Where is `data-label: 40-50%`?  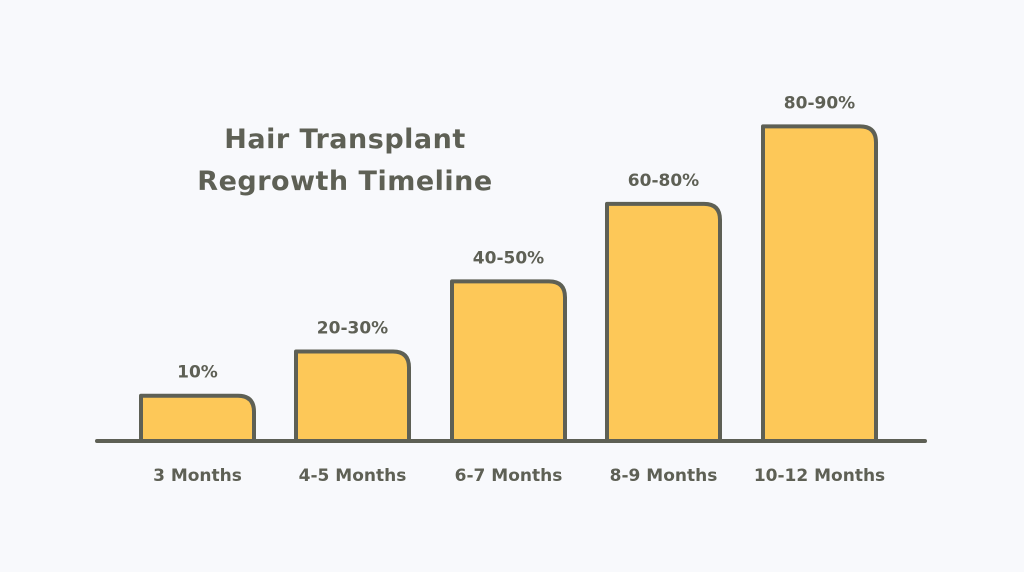
data-label: 40-50% is located at coordinates (508, 258).